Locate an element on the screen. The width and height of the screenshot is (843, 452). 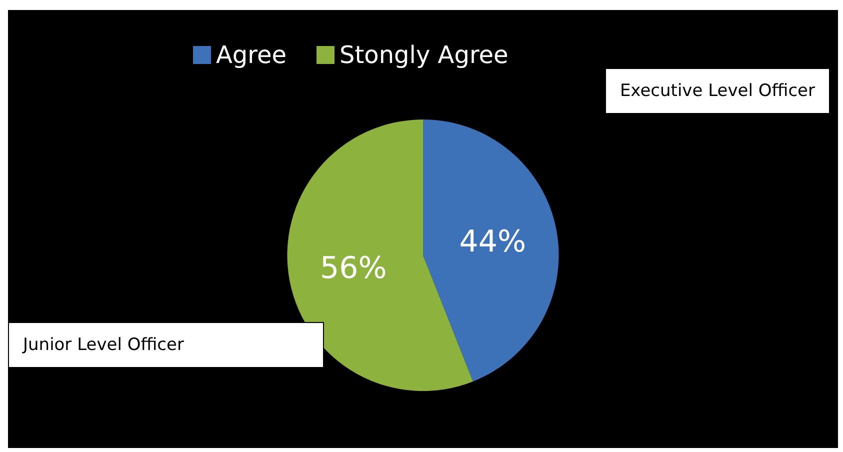
text: Executive Level Officer is located at coordinates (717, 91).